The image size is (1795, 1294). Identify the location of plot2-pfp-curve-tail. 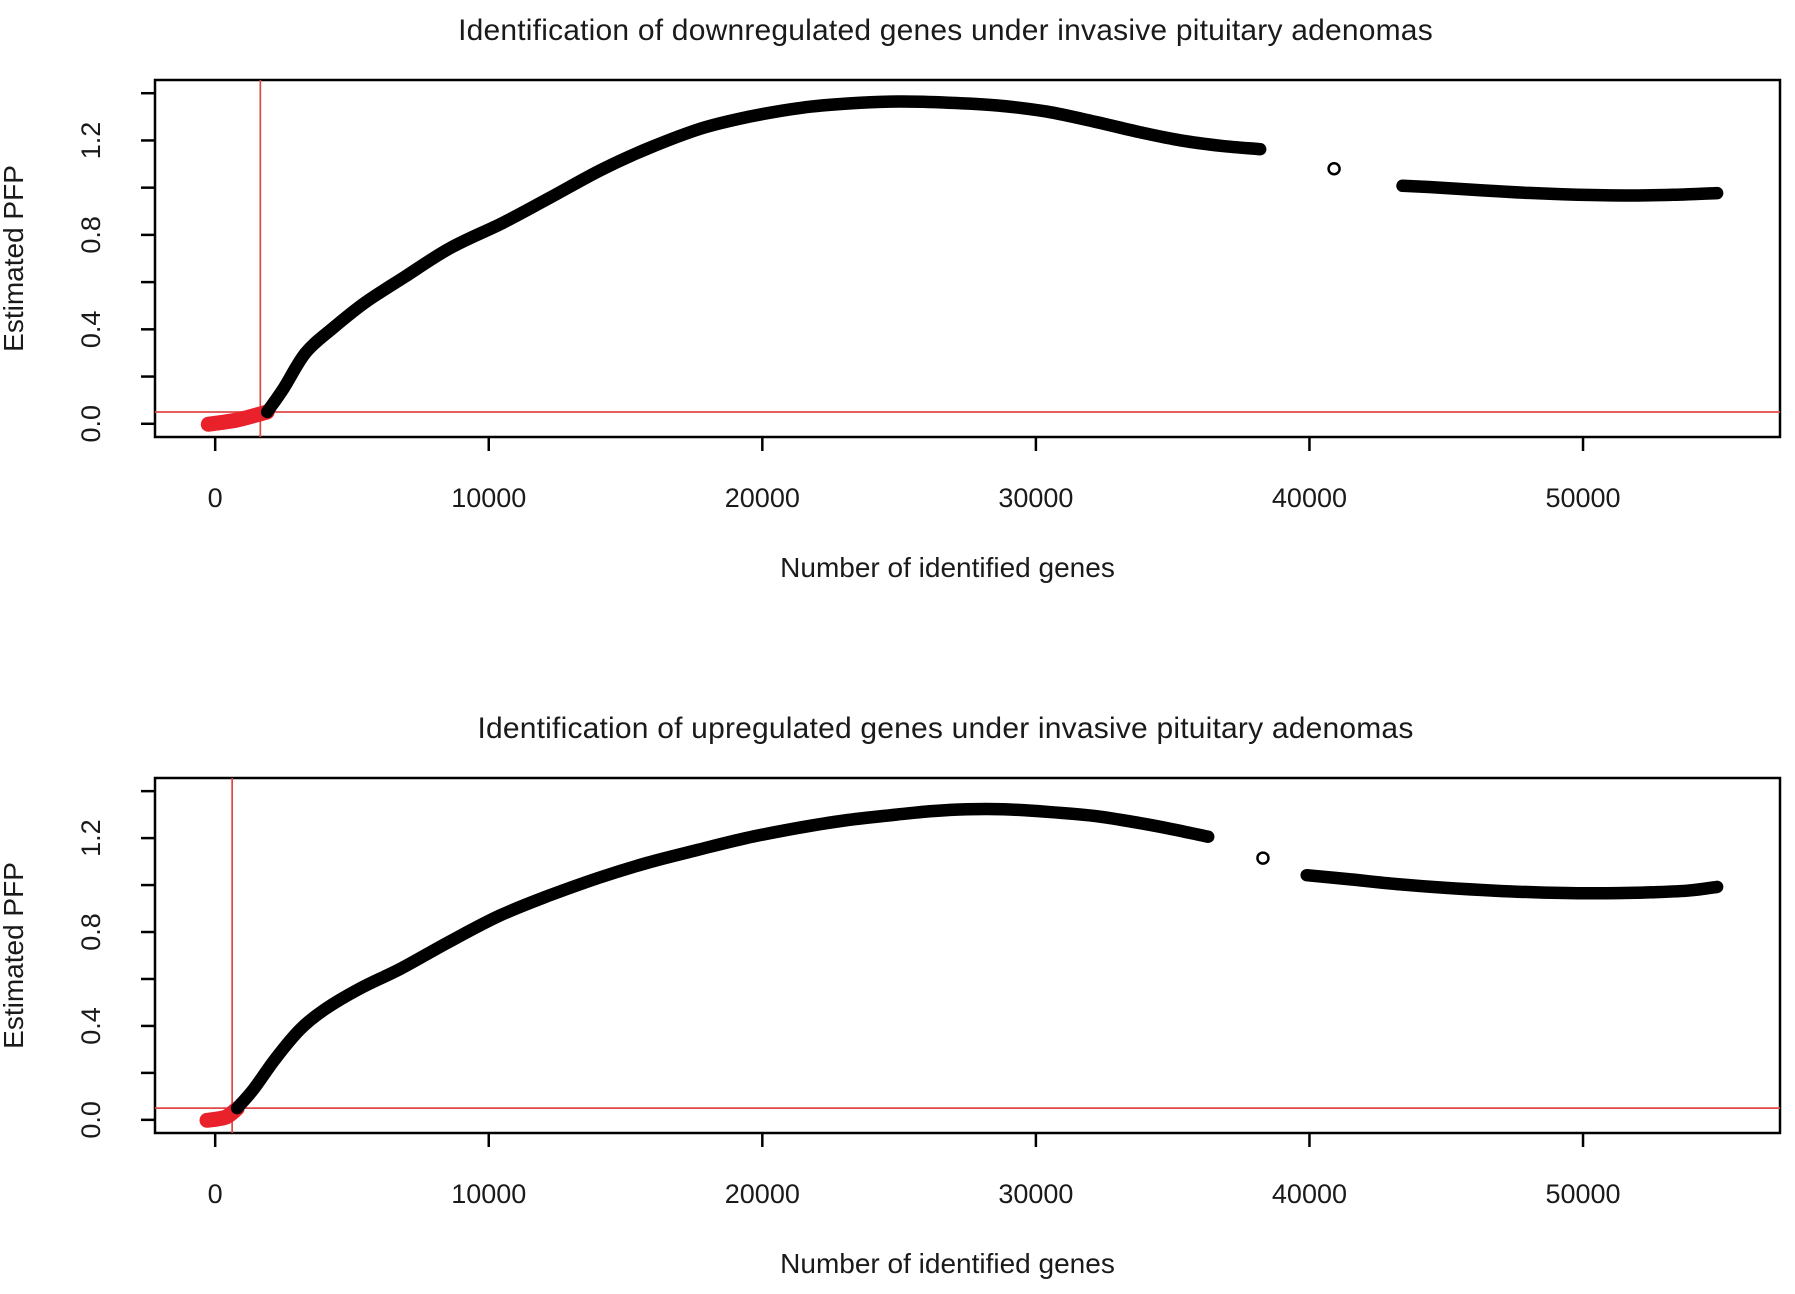
(1512, 884).